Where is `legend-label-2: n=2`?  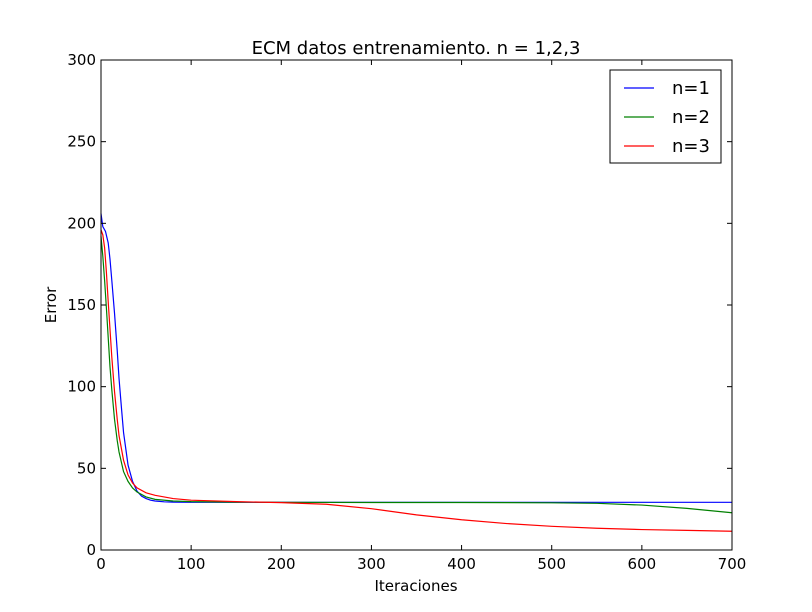 legend-label-2: n=2 is located at coordinates (691, 117).